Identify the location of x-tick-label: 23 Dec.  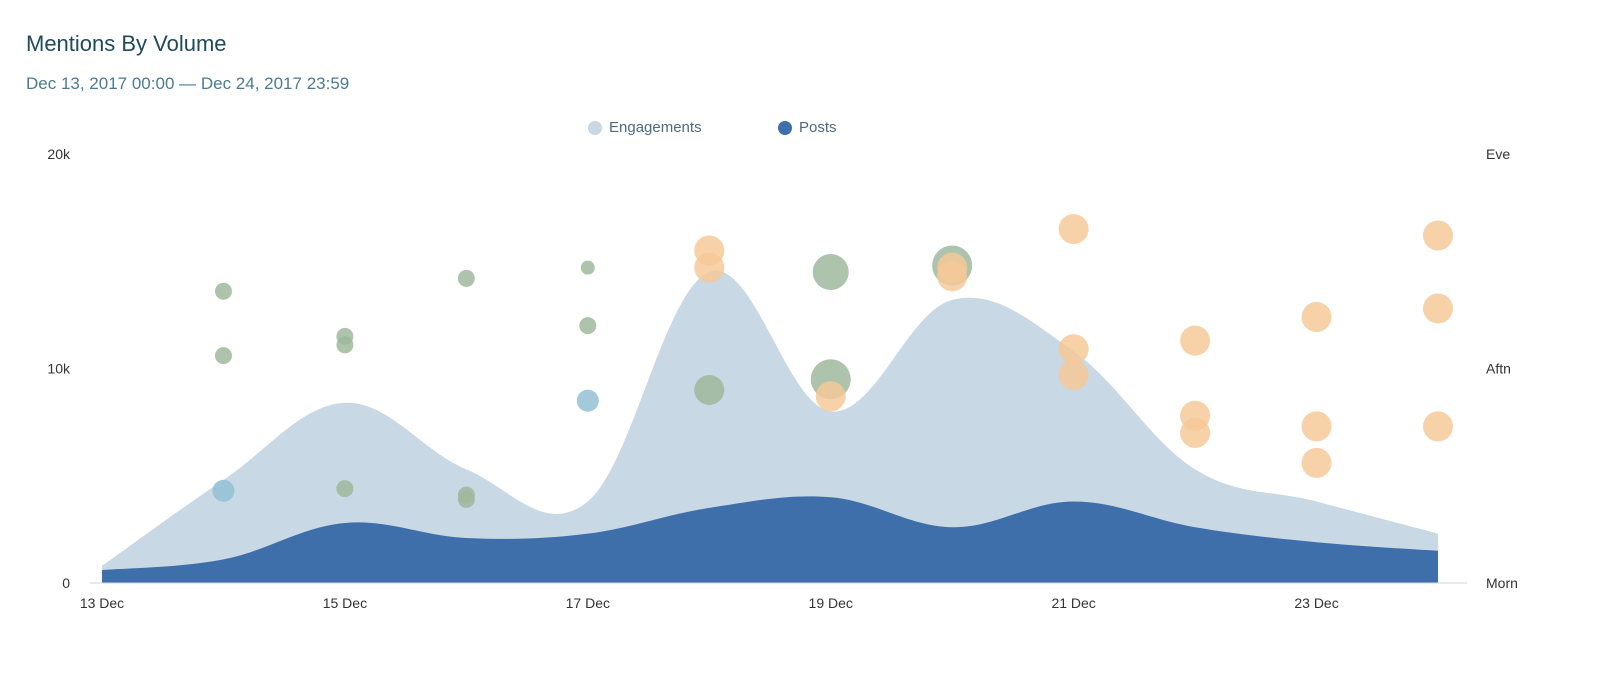
(1316, 603).